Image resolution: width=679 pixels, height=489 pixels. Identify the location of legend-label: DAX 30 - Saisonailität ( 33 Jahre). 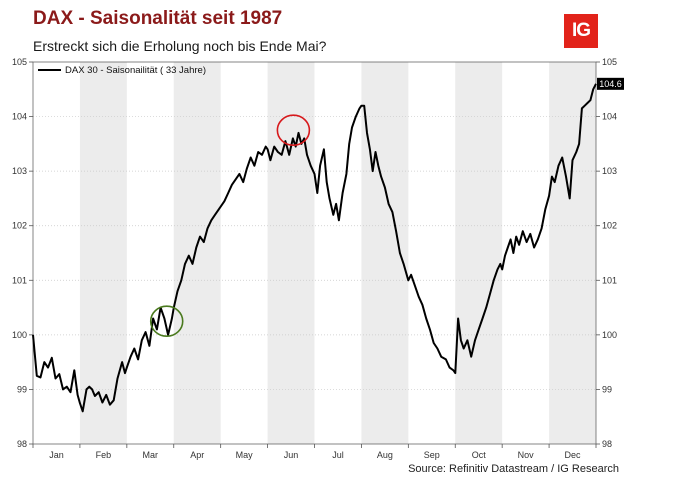
(135, 70).